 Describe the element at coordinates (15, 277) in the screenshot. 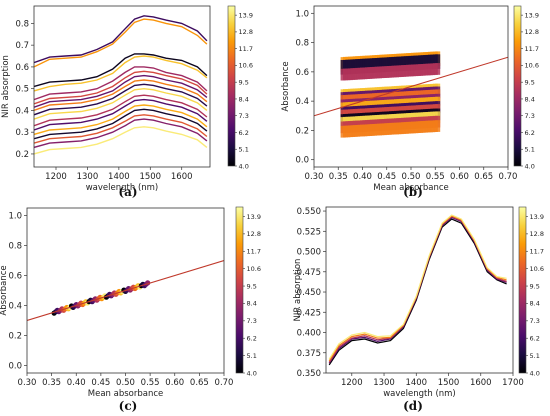

I see `y-tick-label: 0.6` at that location.